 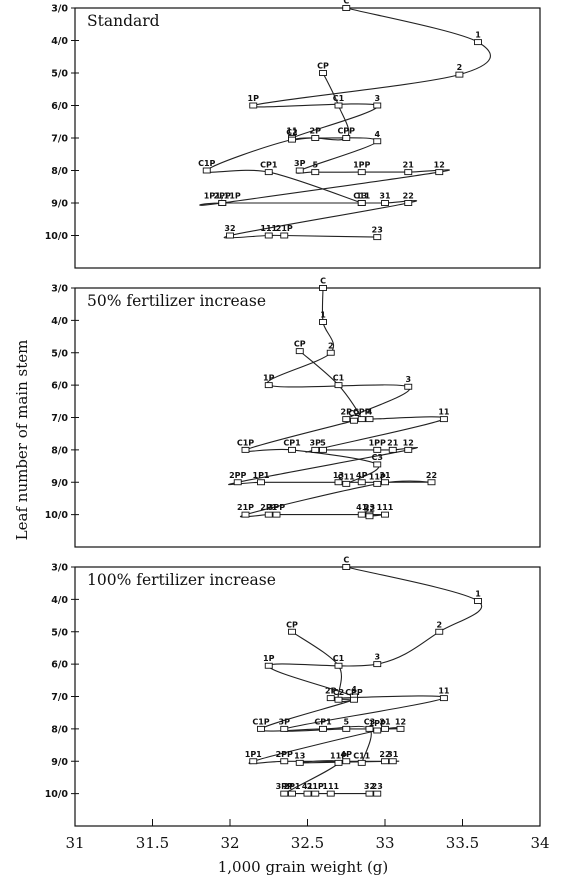 What do you see at coordinates (408, 196) in the screenshot?
I see `point-label: 22` at bounding box center [408, 196].